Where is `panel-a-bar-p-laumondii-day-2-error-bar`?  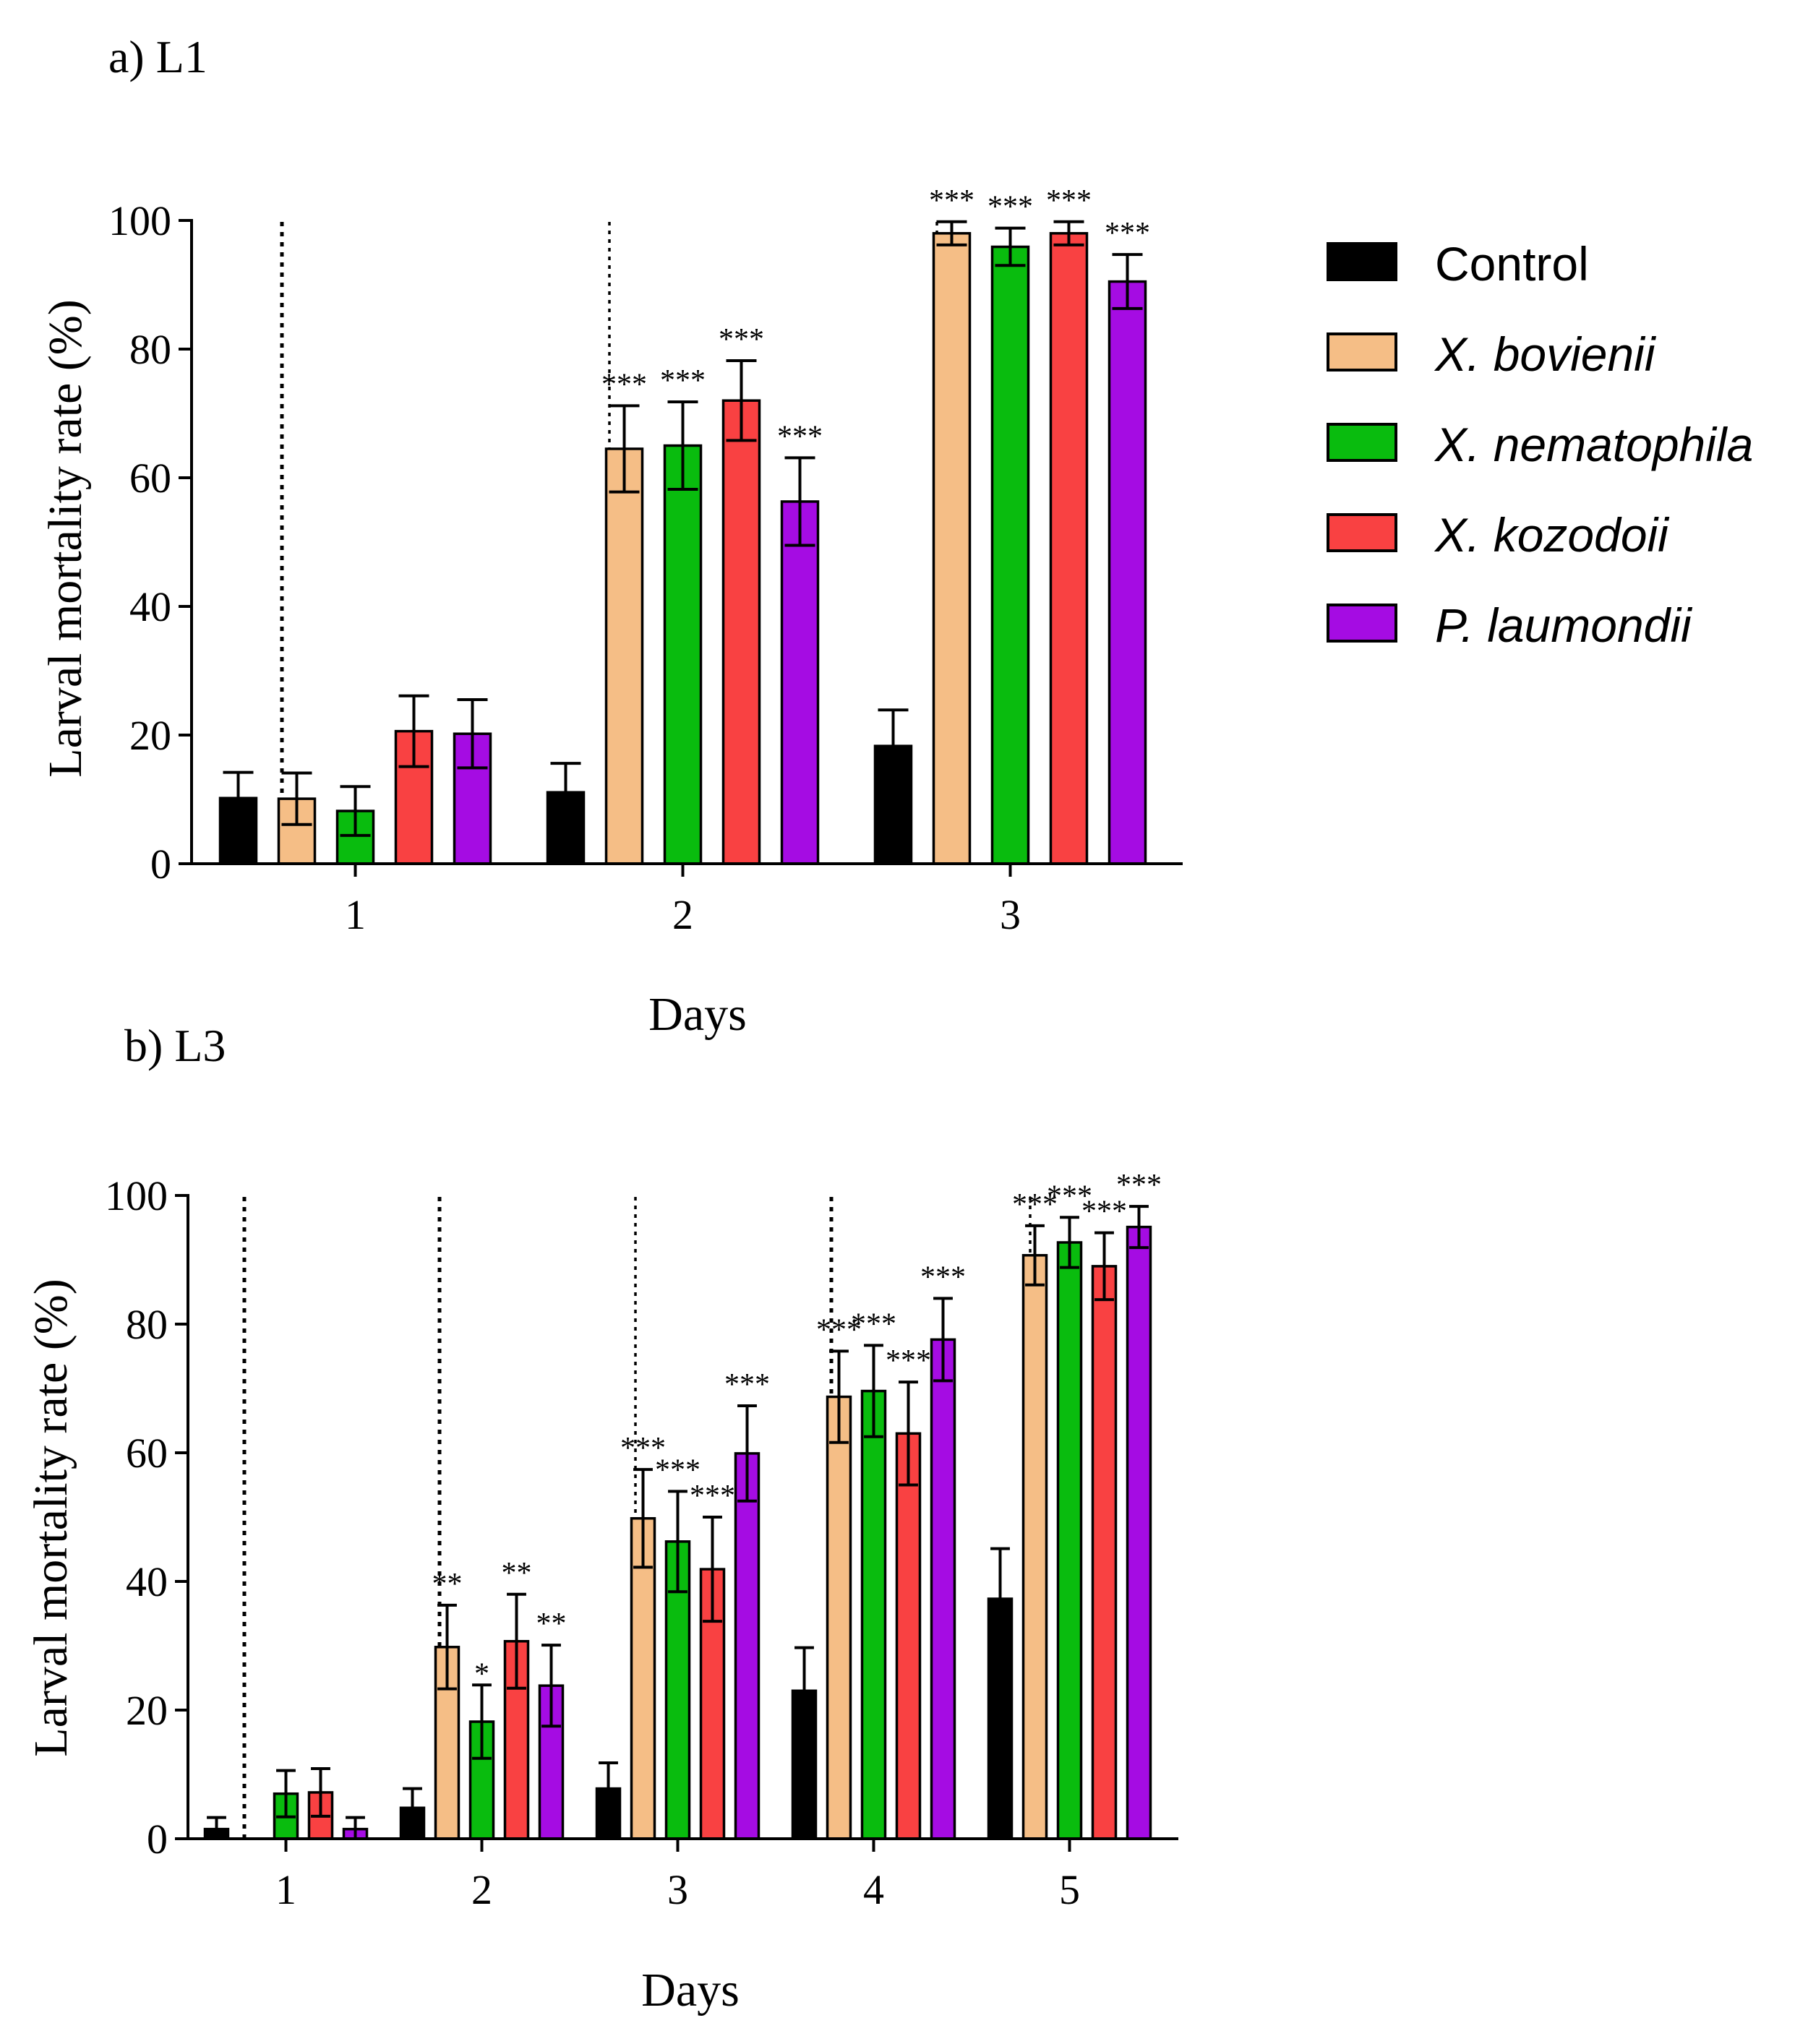
panel-a-bar-p-laumondii-day-2-error-bar is located at coordinates (799, 501).